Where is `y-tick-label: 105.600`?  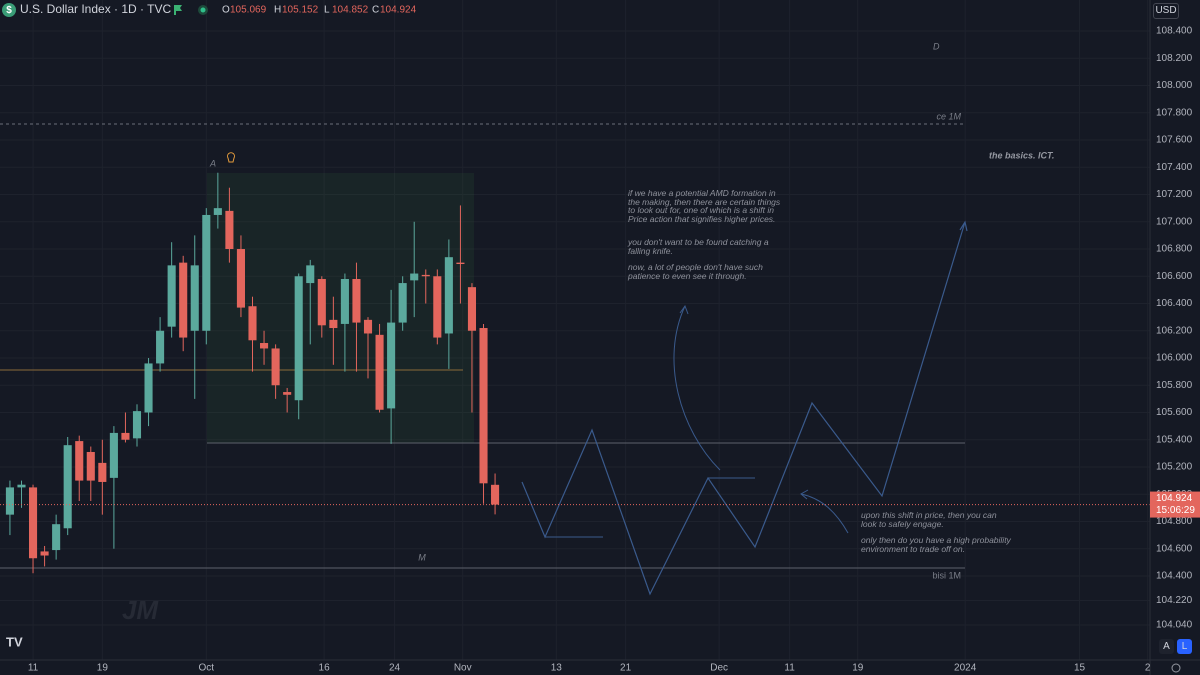 y-tick-label: 105.600 is located at coordinates (1174, 412).